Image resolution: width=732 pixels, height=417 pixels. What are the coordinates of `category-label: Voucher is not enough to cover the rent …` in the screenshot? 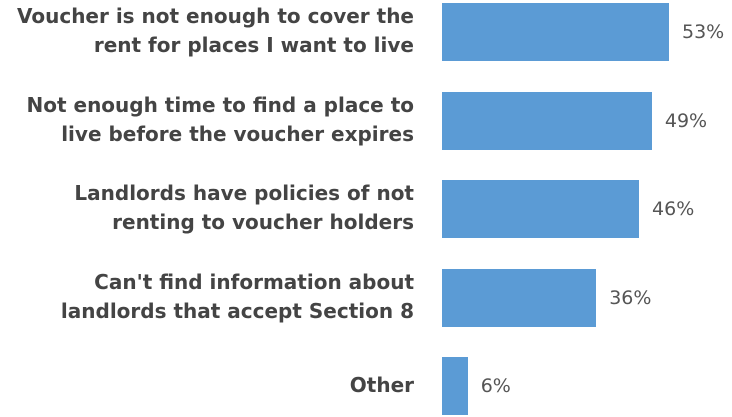 It's located at (215, 30).